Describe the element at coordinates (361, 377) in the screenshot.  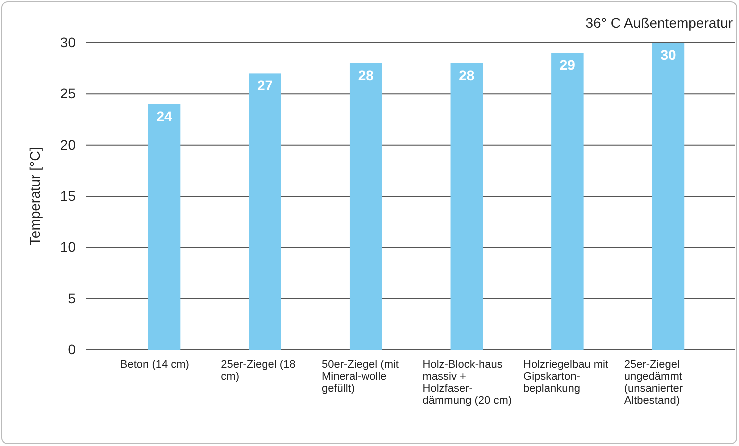
I see `x-tick-label: 50er-Ziegel (mit Mineral-wolle gefüllt)` at that location.